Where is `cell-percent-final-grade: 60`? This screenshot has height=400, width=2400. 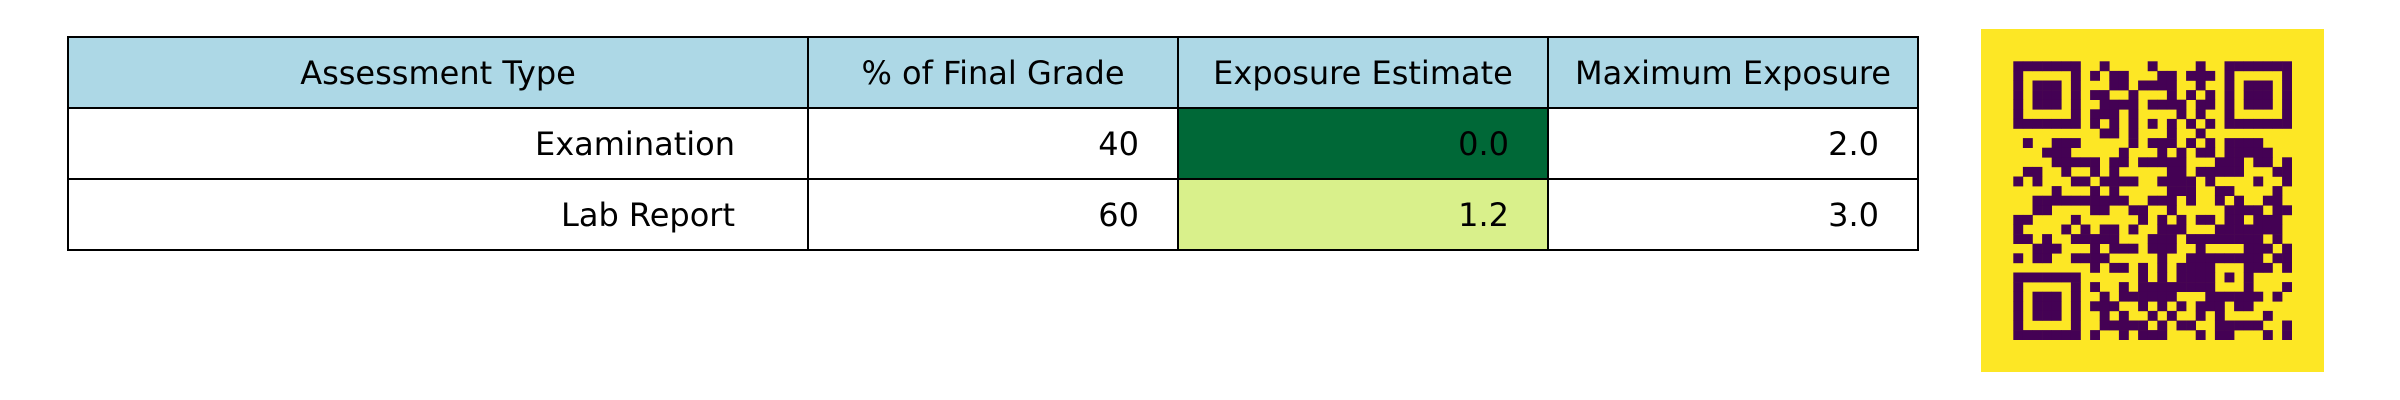
cell-percent-final-grade: 60 is located at coordinates (993, 214).